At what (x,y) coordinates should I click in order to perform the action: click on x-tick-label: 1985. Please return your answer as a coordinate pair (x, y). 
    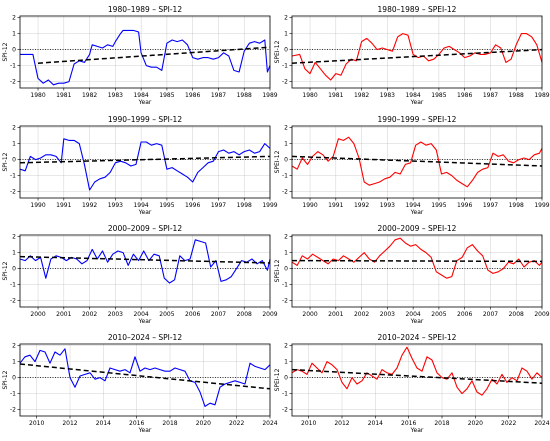
    Looking at the image, I should click on (438, 95).